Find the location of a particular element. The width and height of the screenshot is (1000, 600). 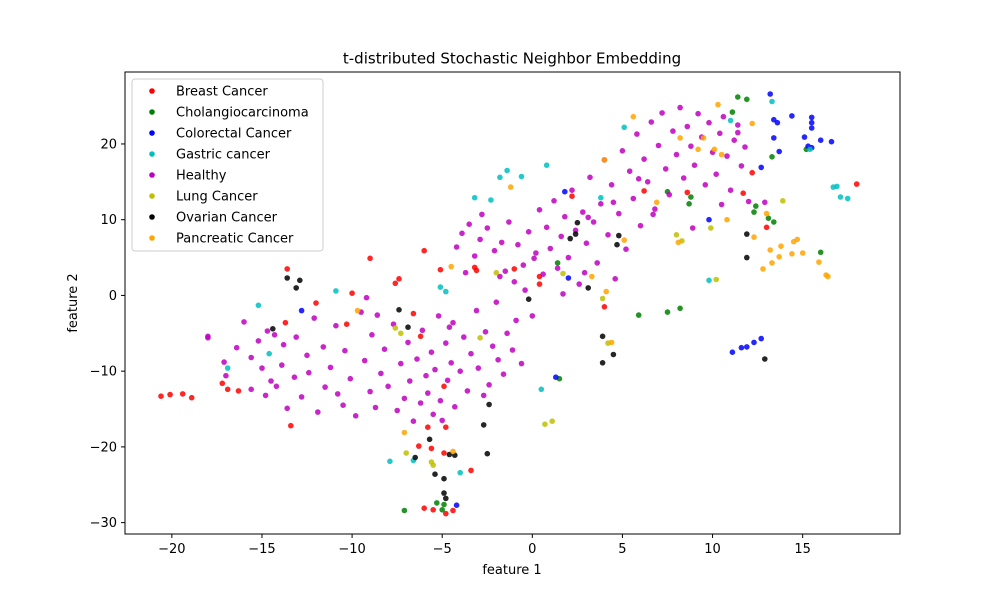

y-axis-label: feature 2 is located at coordinates (73, 302).